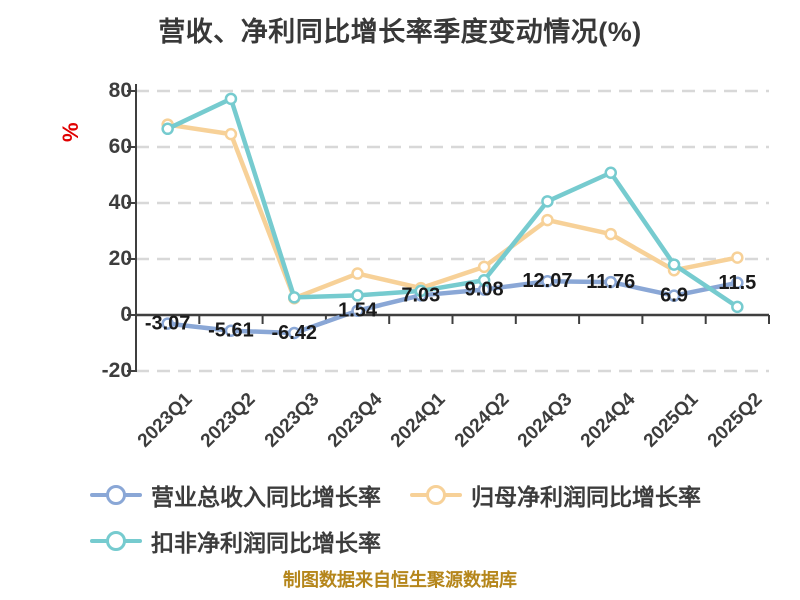  What do you see at coordinates (484, 290) in the screenshot?
I see `data-label: 9.08` at bounding box center [484, 290].